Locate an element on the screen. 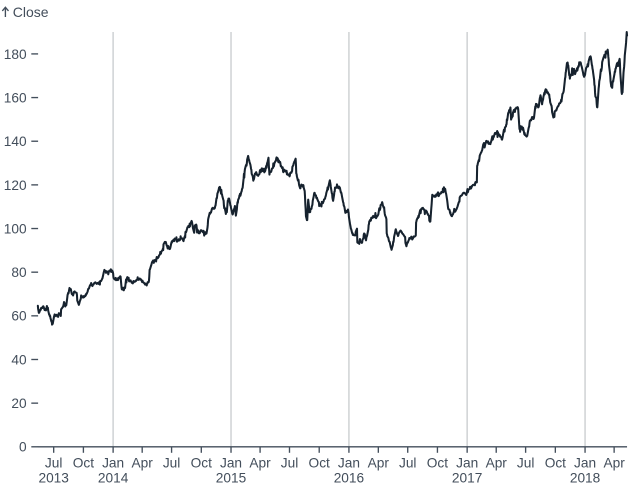 This screenshot has height=499, width=640. svg-text: 40 is located at coordinates (19, 359).